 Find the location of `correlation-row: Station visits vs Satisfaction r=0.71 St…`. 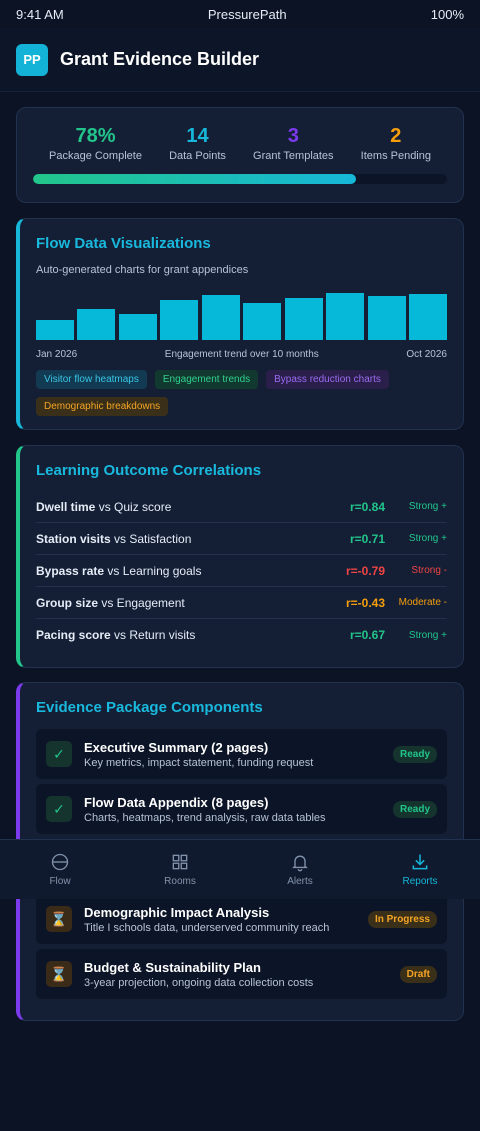

correlation-row: Station visits vs Satisfaction r=0.71 St… is located at coordinates (241, 539).